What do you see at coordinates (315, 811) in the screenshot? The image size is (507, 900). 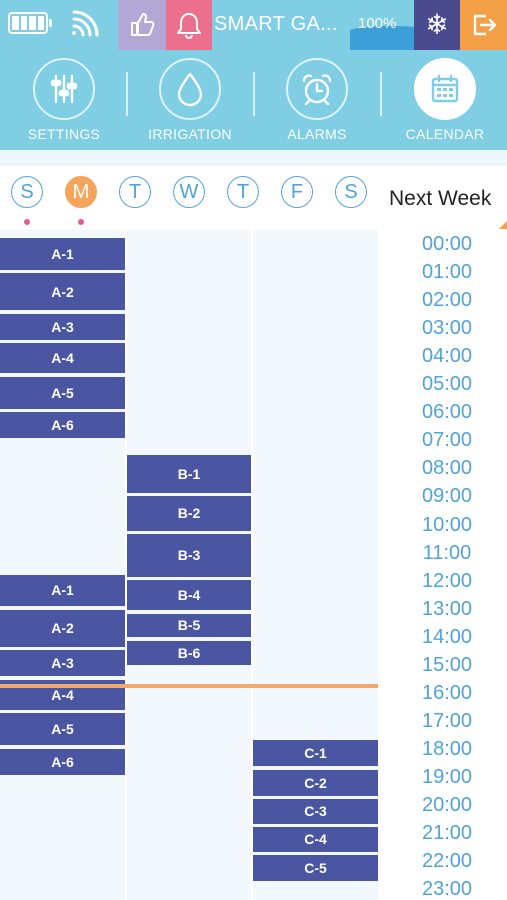 I see `schedule-block-c: C-3` at bounding box center [315, 811].